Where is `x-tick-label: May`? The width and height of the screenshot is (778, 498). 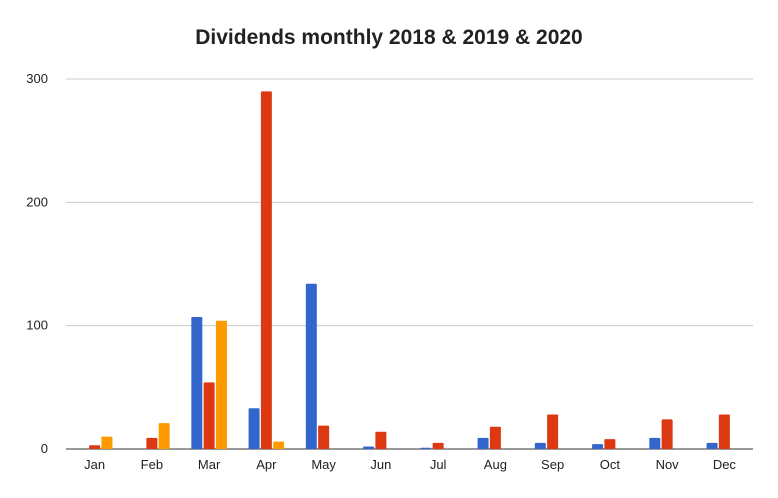 x-tick-label: May is located at coordinates (323, 464).